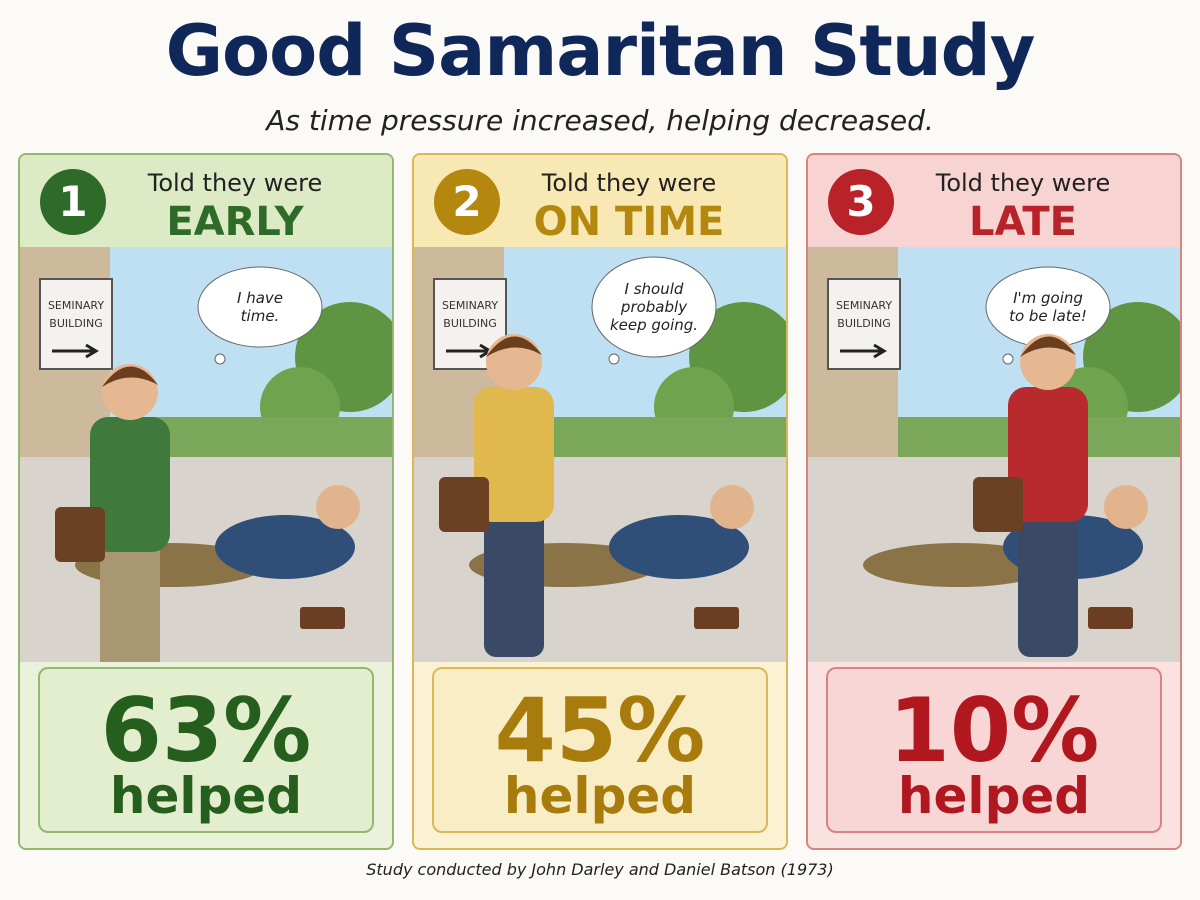 The width and height of the screenshot is (1200, 900). Describe the element at coordinates (654, 289) in the screenshot. I see `thought-text: I should` at that location.